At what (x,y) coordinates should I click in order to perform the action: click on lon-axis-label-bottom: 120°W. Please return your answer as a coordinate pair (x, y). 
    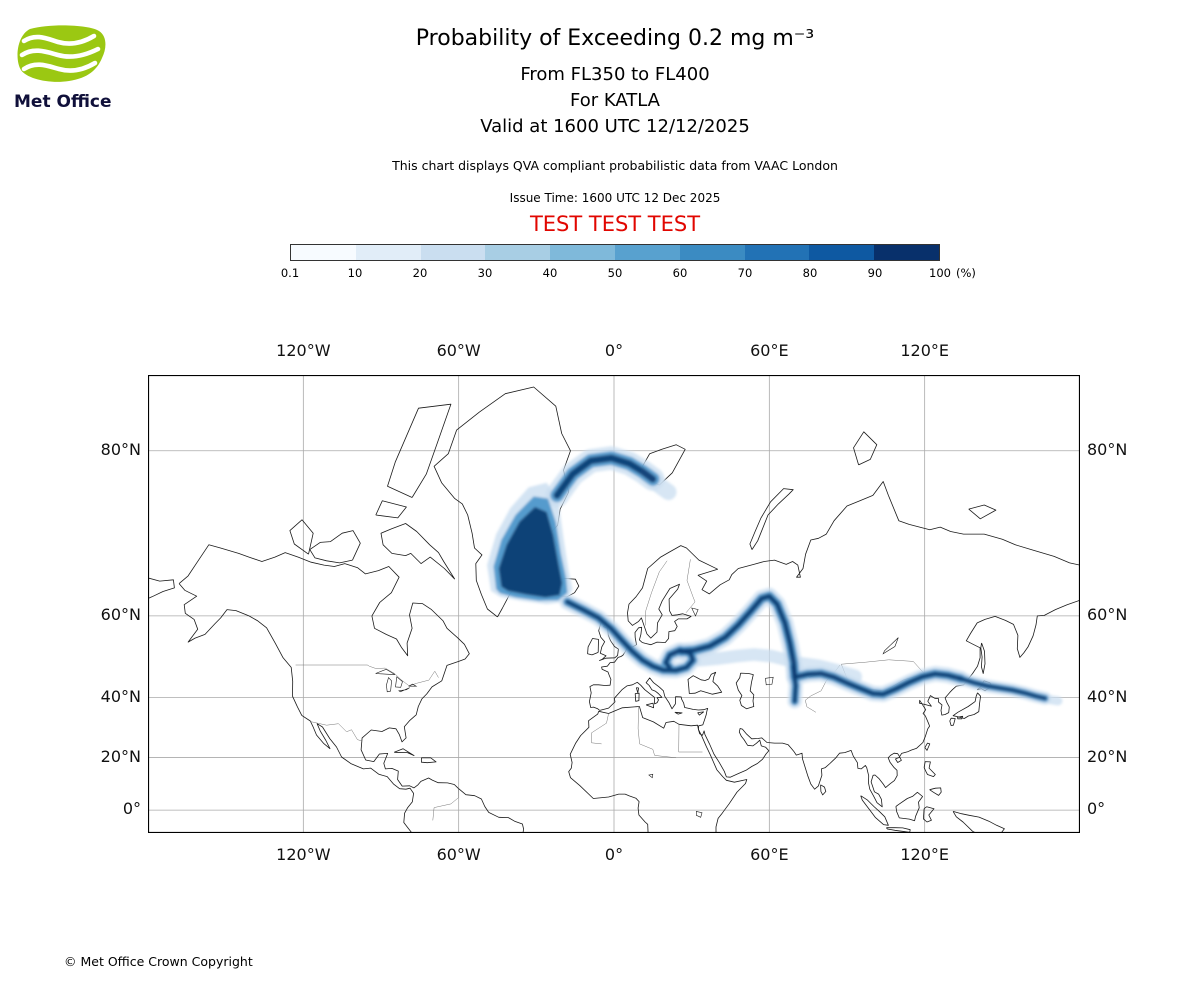
    Looking at the image, I should click on (303, 854).